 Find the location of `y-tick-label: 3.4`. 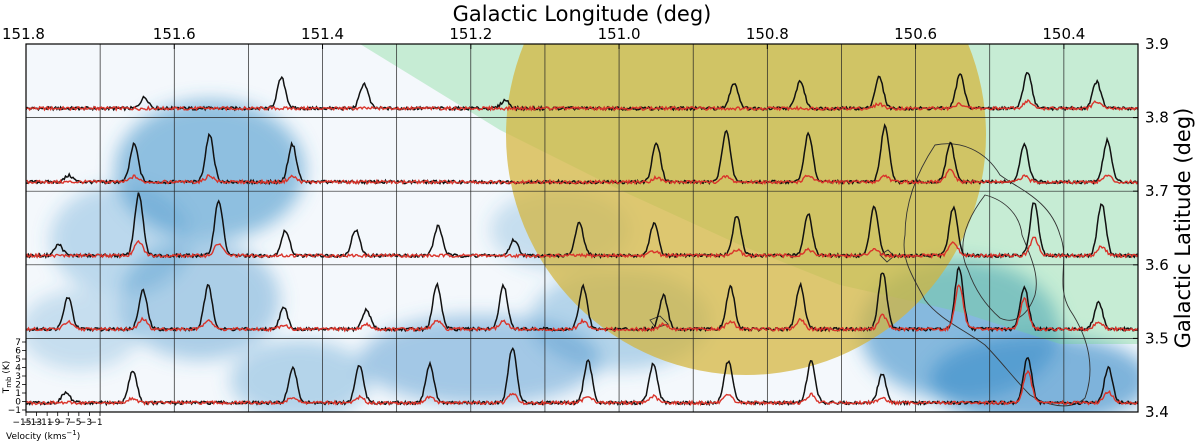

y-tick-label: 3.4 is located at coordinates (1157, 412).